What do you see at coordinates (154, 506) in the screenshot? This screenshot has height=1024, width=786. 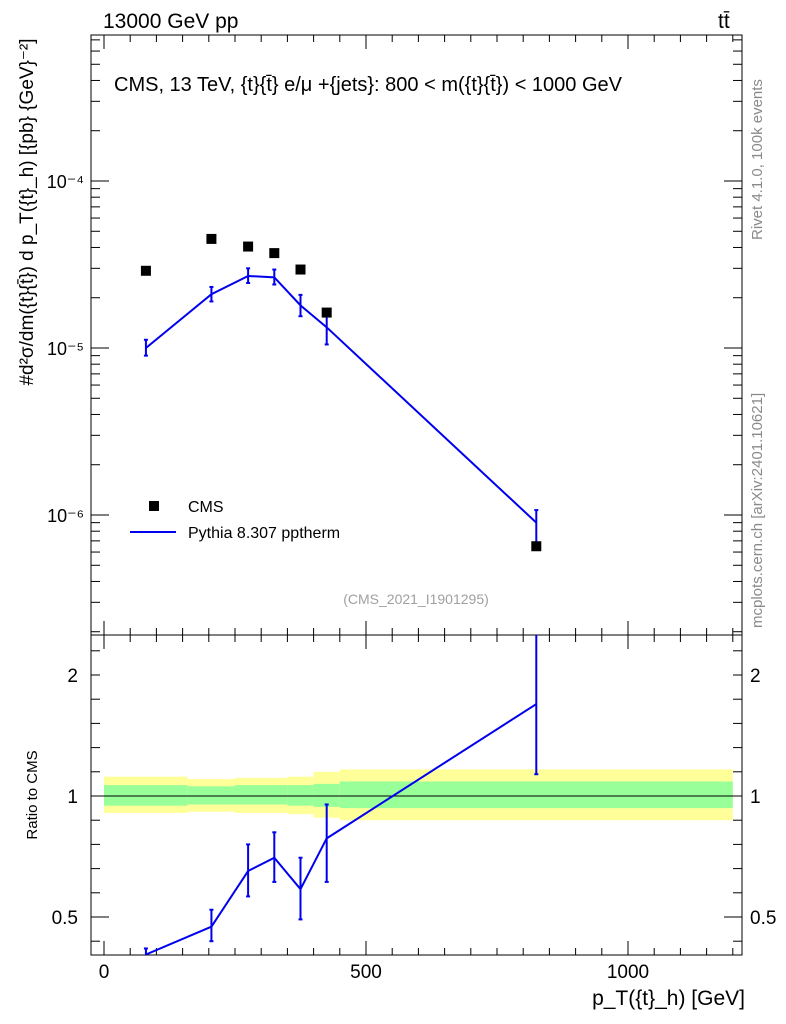 I see `legend-cms-marker` at bounding box center [154, 506].